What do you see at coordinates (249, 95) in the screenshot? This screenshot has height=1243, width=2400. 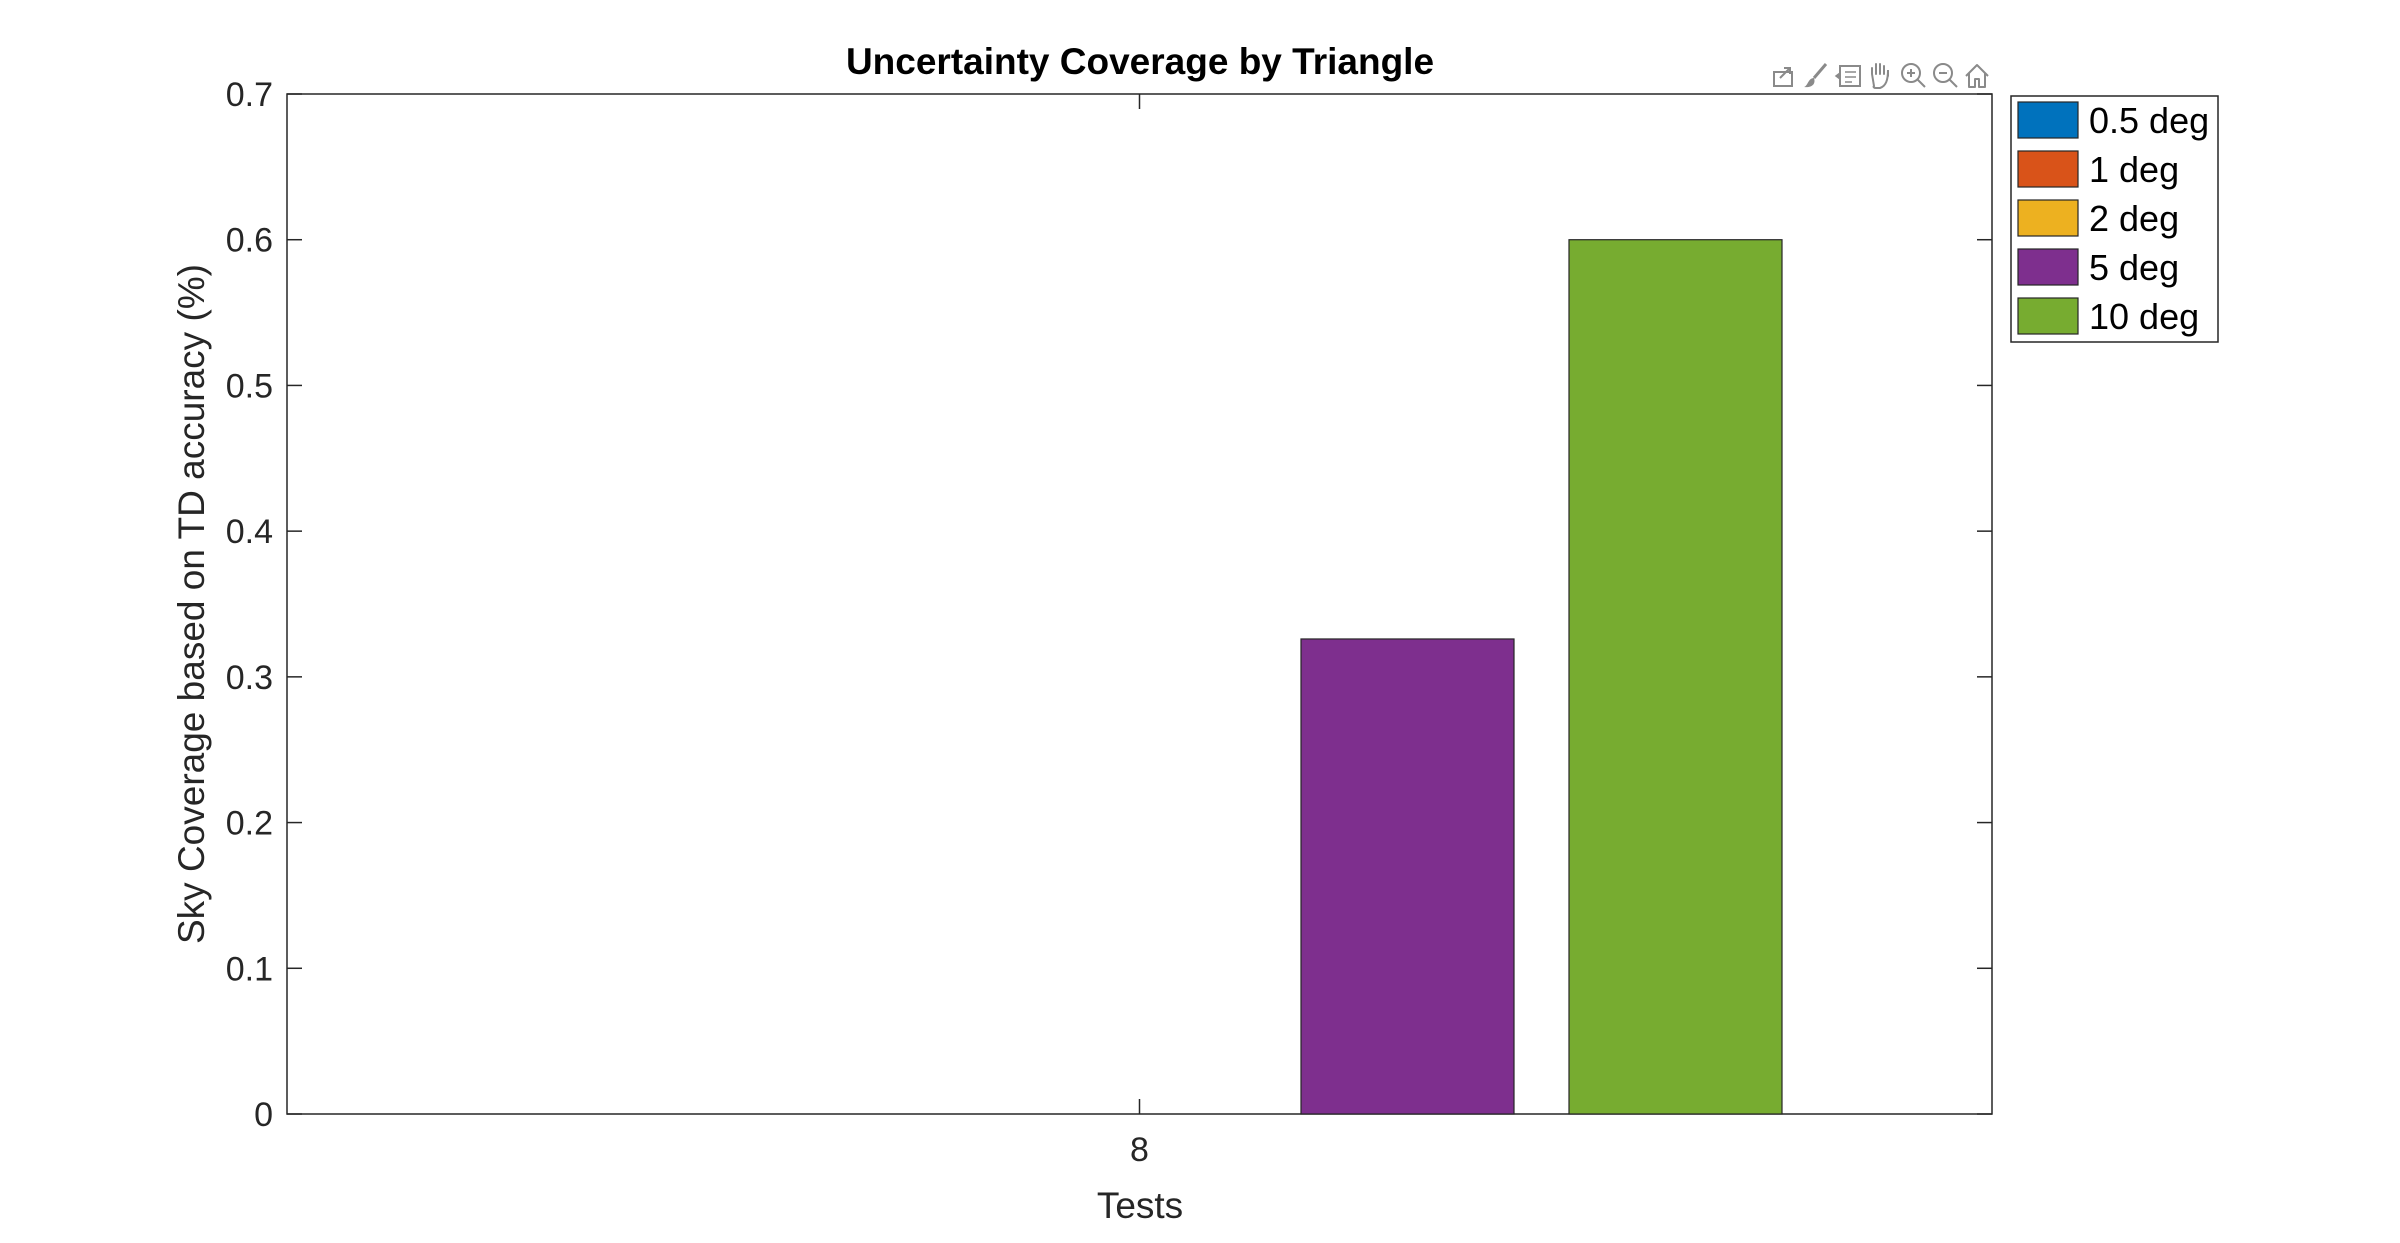 I see `y-tick-label: 0.7` at bounding box center [249, 95].